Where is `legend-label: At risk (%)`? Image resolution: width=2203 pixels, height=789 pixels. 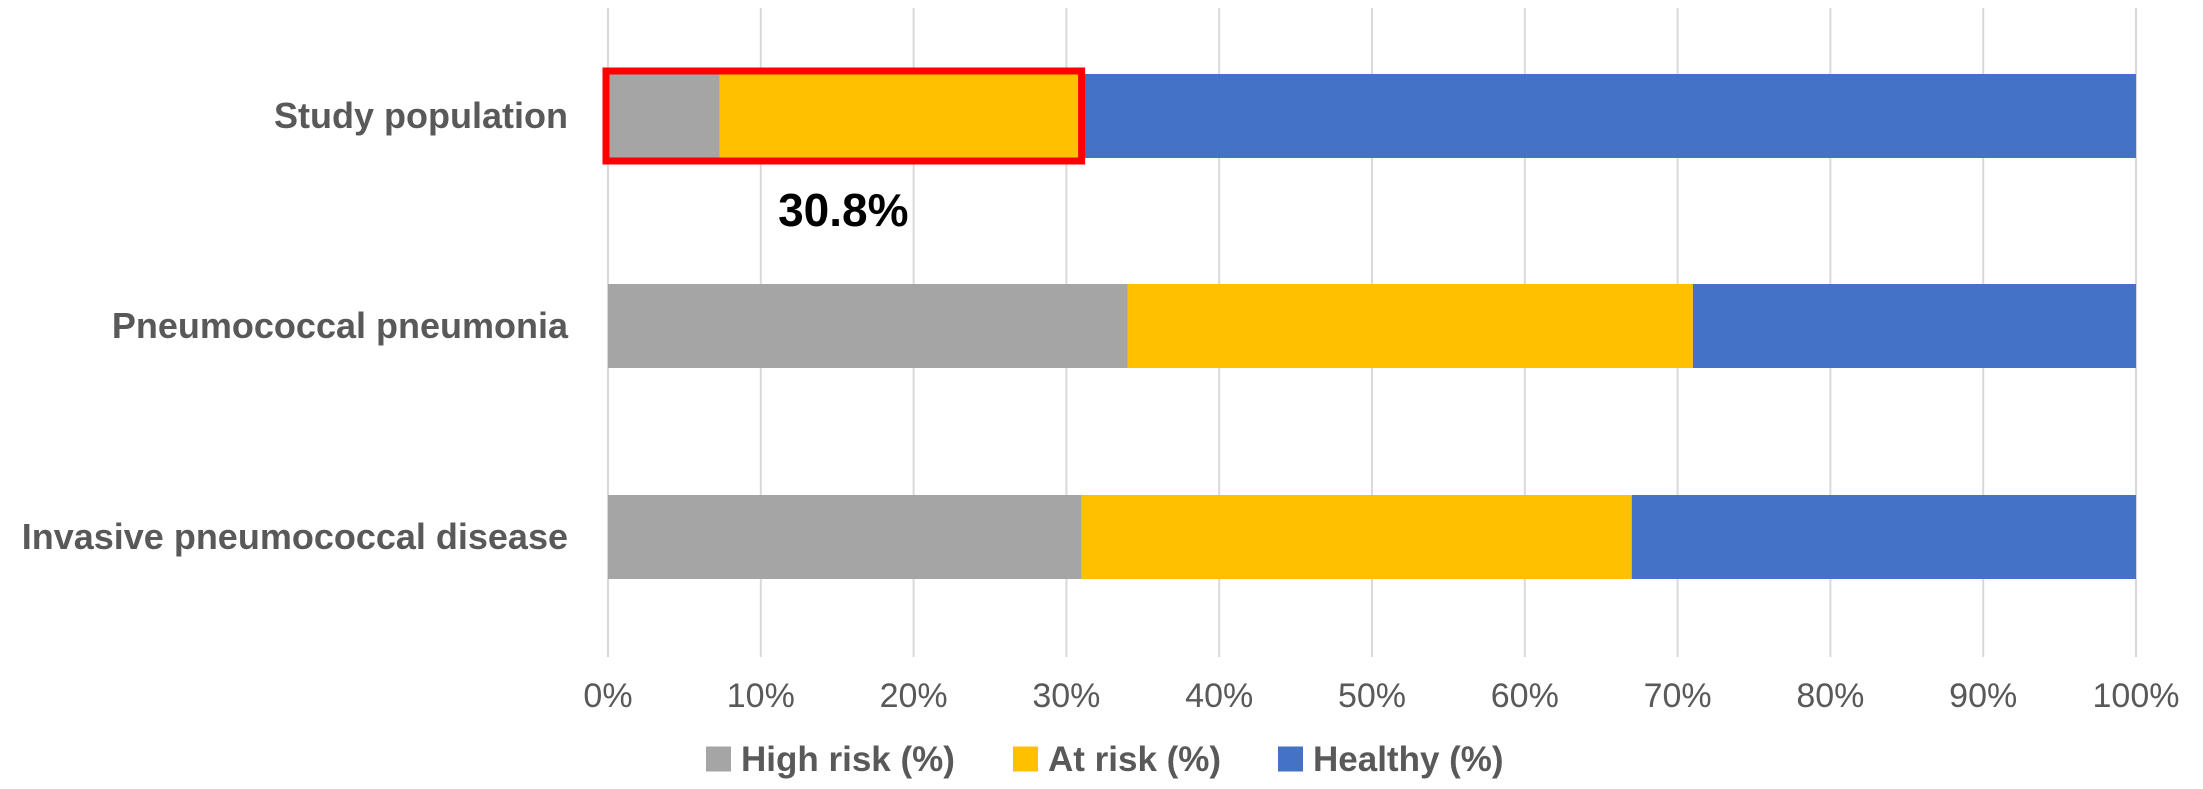 legend-label: At risk (%) is located at coordinates (1134, 759).